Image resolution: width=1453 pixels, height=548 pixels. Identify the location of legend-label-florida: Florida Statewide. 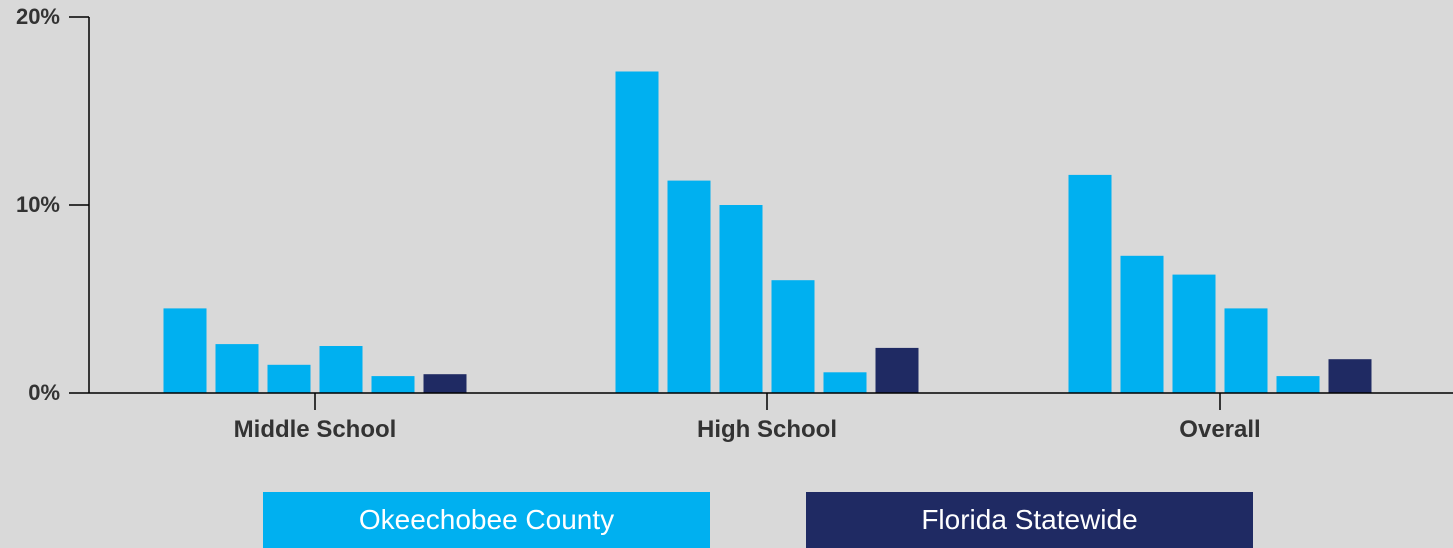
(1029, 519).